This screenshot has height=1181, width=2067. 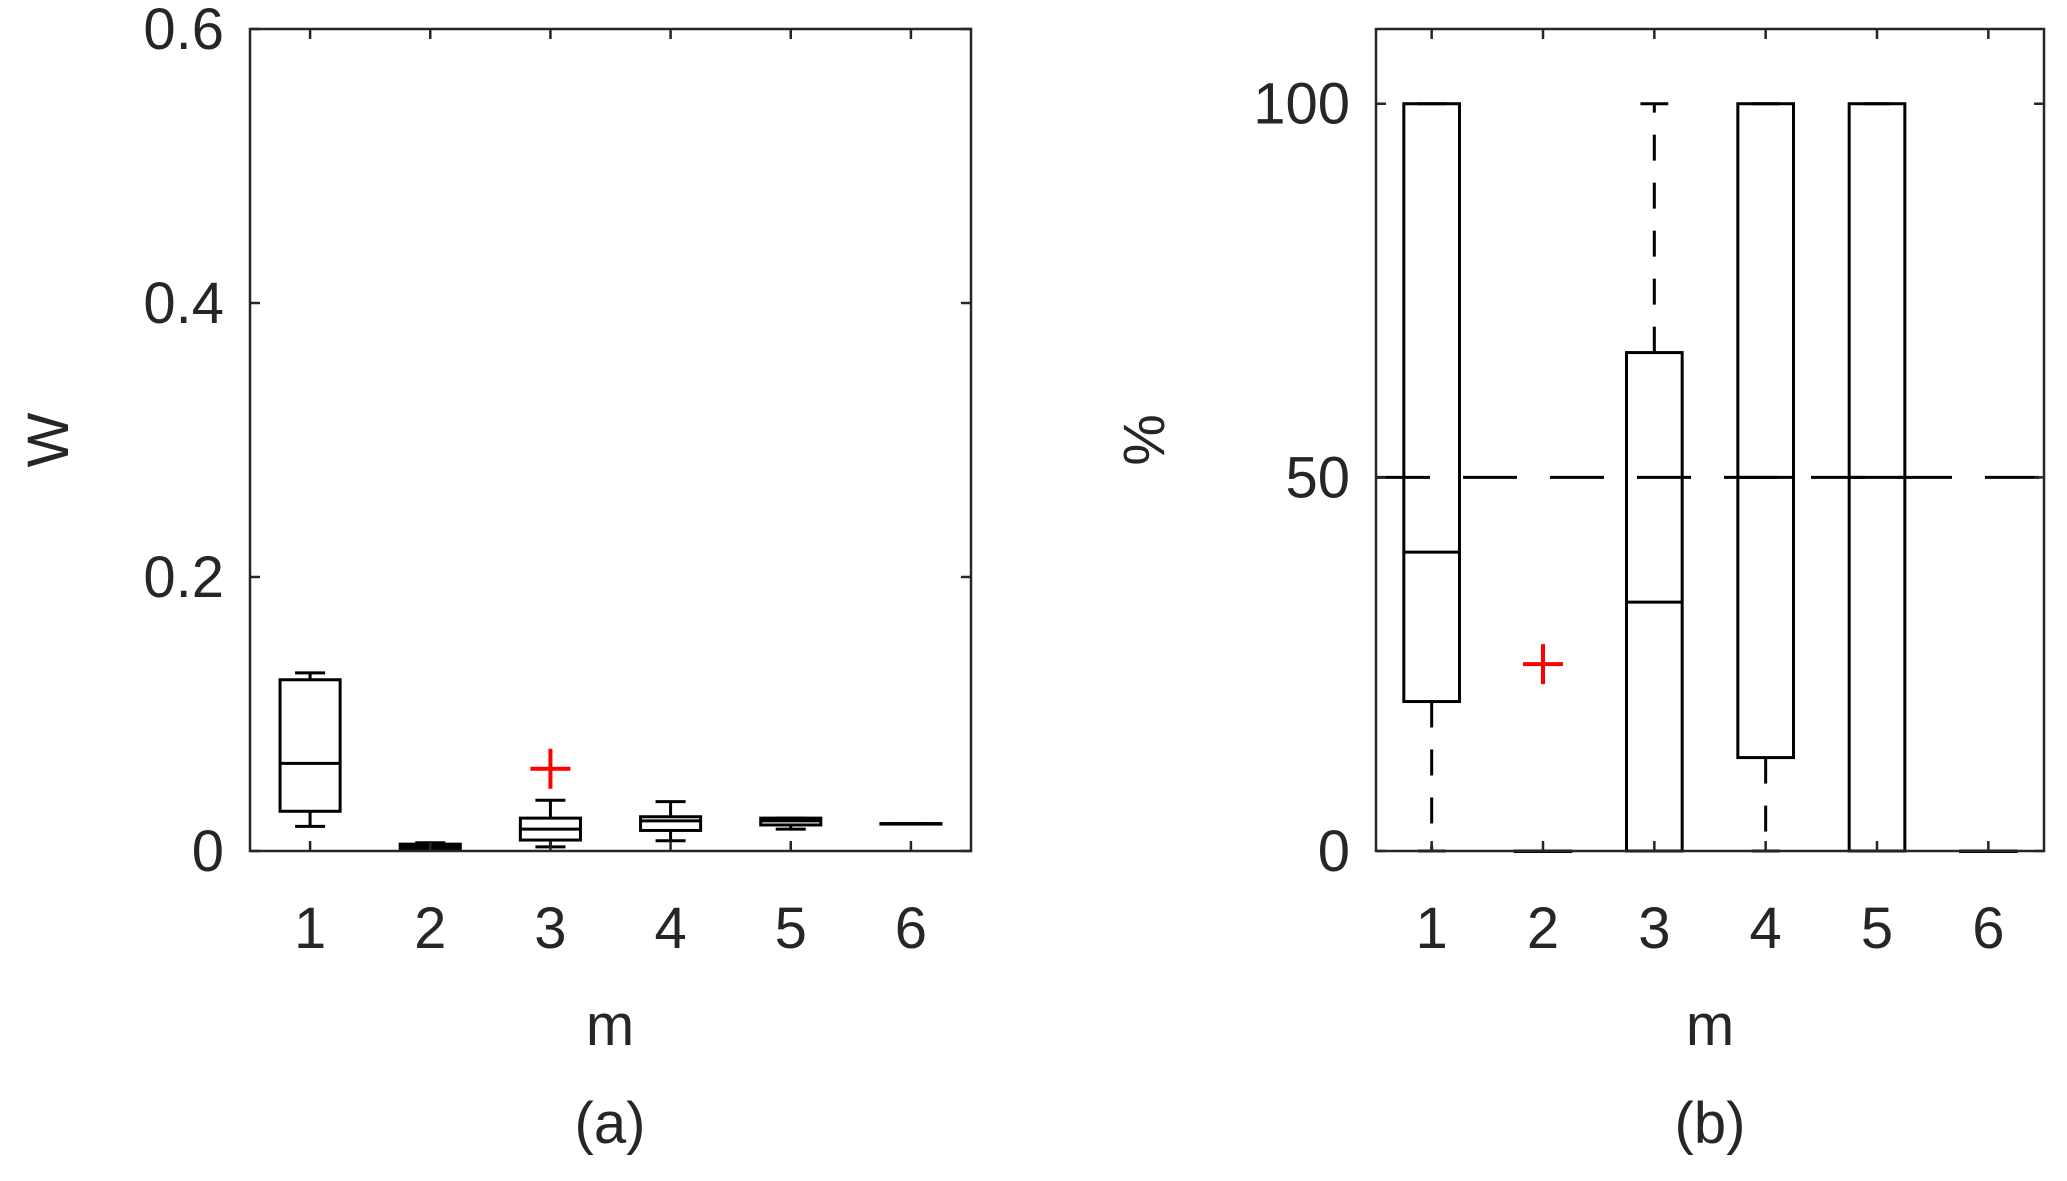 I want to click on panel-b-xlabel: m, so click(x=1710, y=1025).